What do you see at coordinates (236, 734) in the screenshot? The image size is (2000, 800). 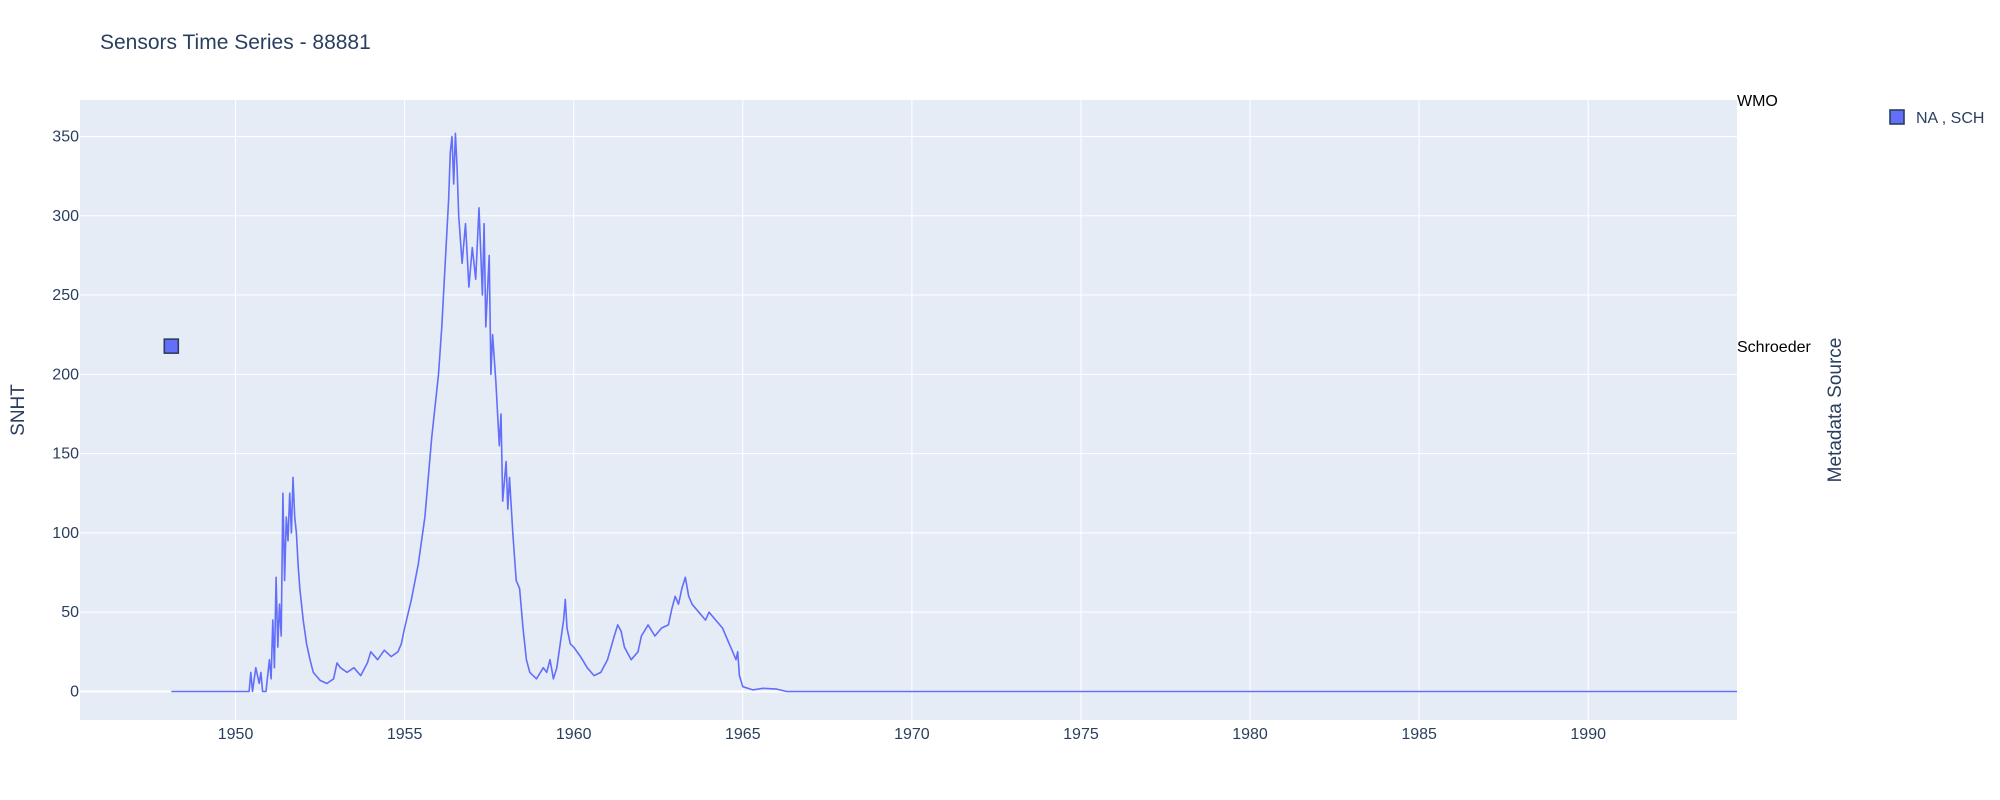 I see `x-tick-label: 1950` at bounding box center [236, 734].